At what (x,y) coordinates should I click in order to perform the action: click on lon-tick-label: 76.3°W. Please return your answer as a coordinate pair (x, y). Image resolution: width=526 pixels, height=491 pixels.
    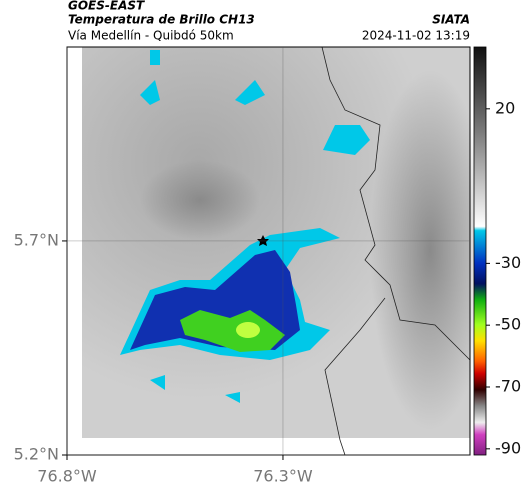
    Looking at the image, I should click on (283, 476).